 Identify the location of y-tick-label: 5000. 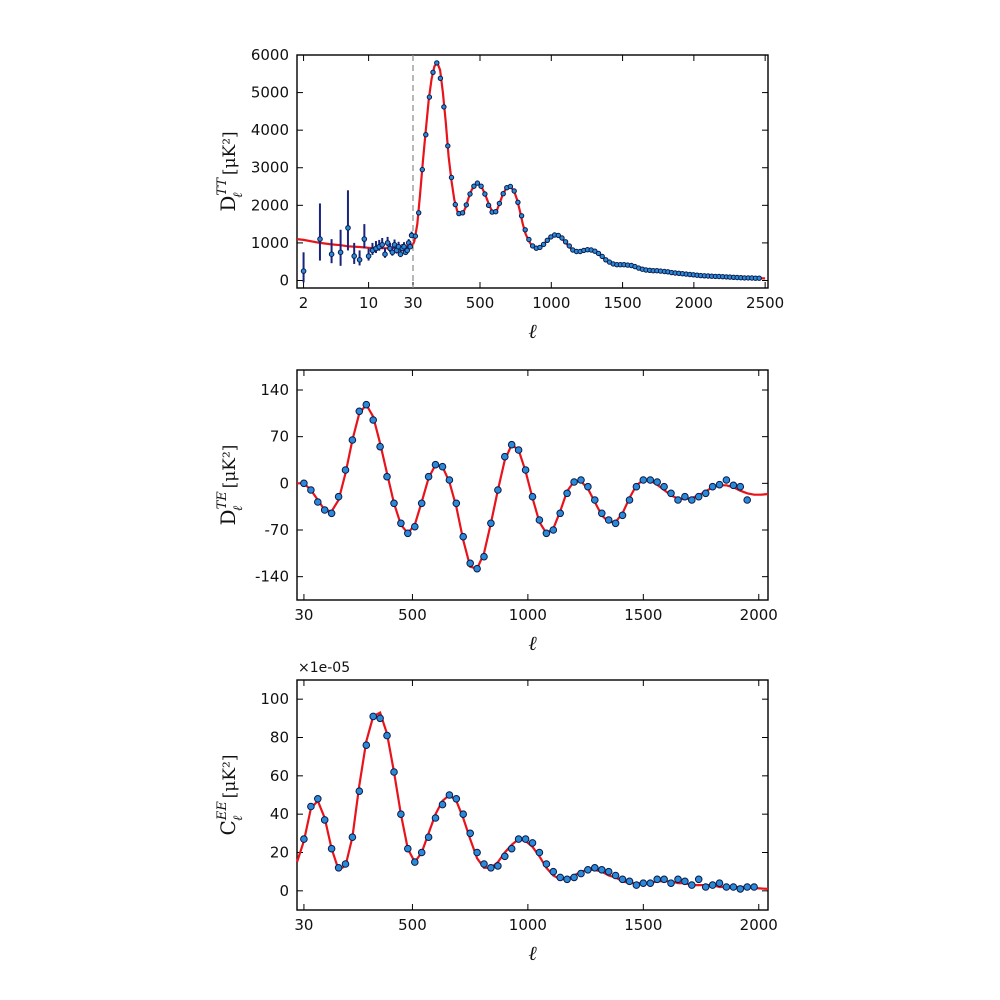
(270, 93).